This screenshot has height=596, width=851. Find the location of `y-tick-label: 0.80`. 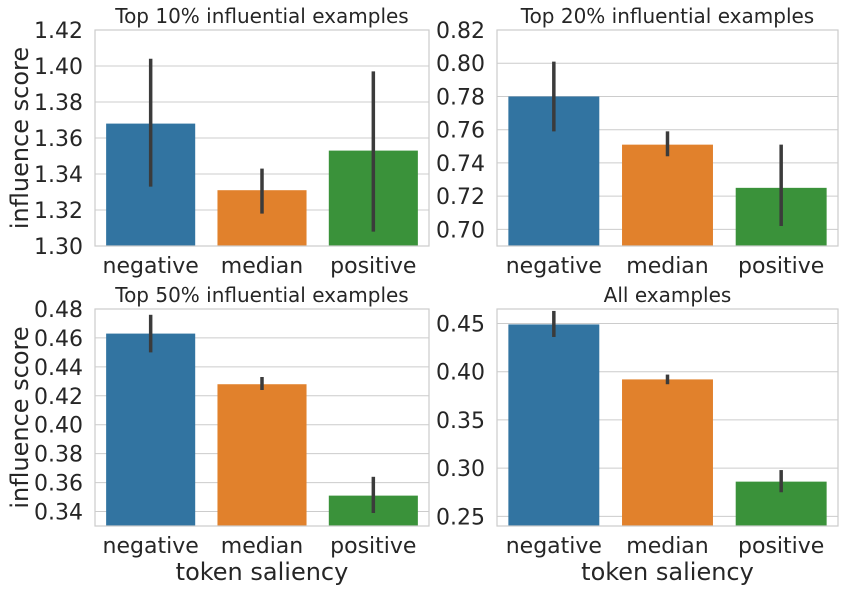

y-tick-label: 0.80 is located at coordinates (460, 64).